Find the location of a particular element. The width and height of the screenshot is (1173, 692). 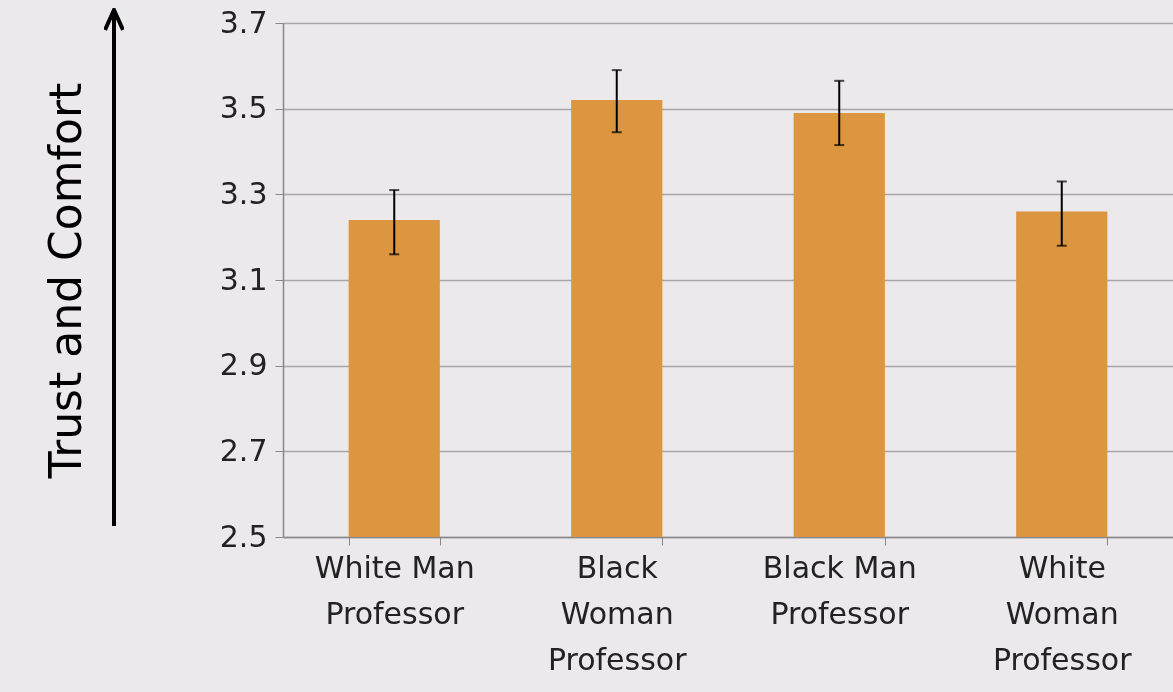

y-axis-title: Trust and Comfort is located at coordinates (65, 281).